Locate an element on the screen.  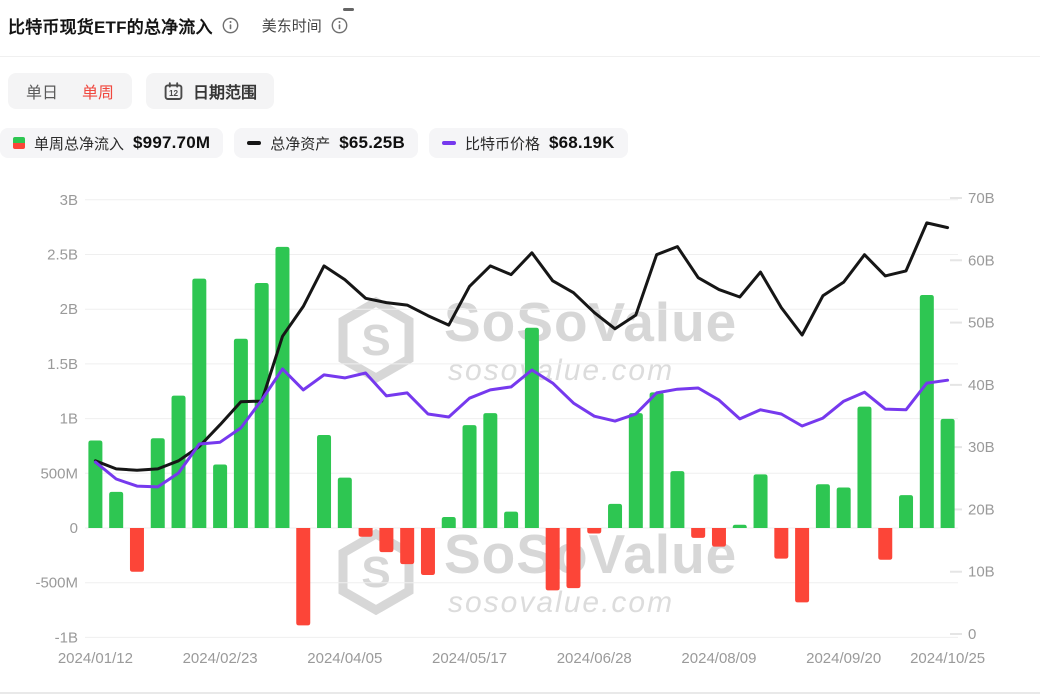
x-axis-label: 2024/05/17 is located at coordinates (469, 658).